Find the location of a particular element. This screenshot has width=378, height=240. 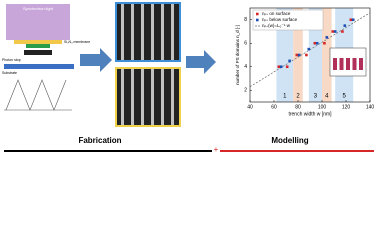

caption: Fabrication is located at coordinates (99, 140).